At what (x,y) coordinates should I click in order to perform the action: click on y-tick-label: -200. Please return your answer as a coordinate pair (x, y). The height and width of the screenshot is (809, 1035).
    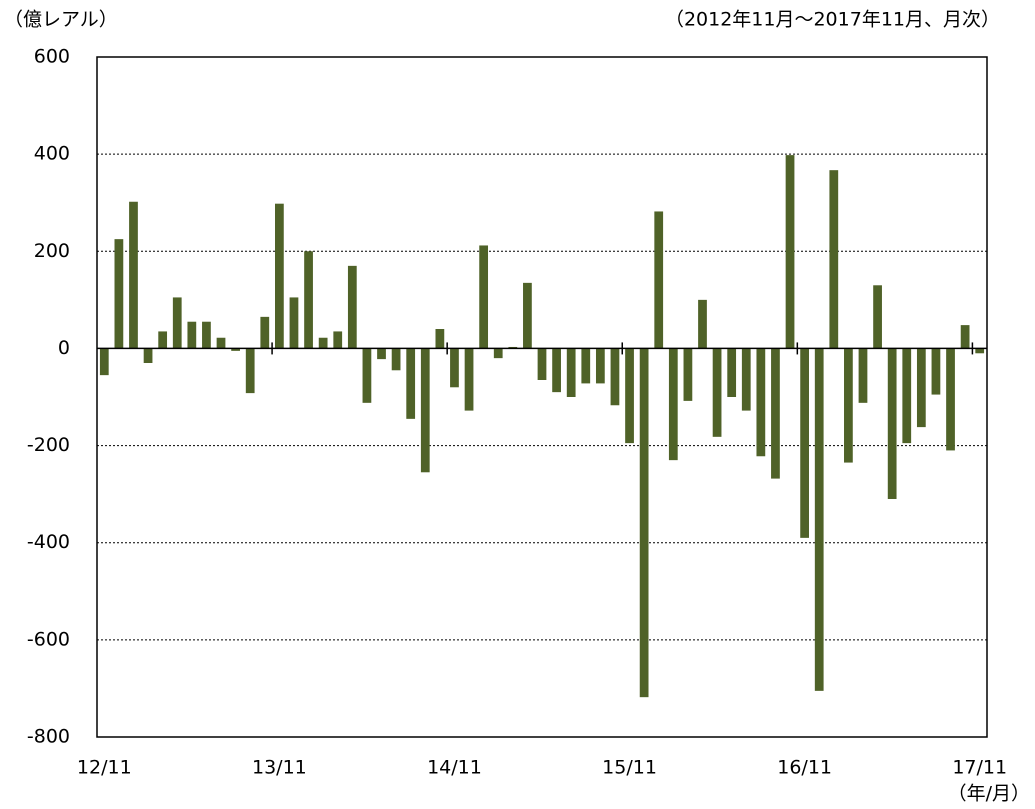
    Looking at the image, I should click on (48, 445).